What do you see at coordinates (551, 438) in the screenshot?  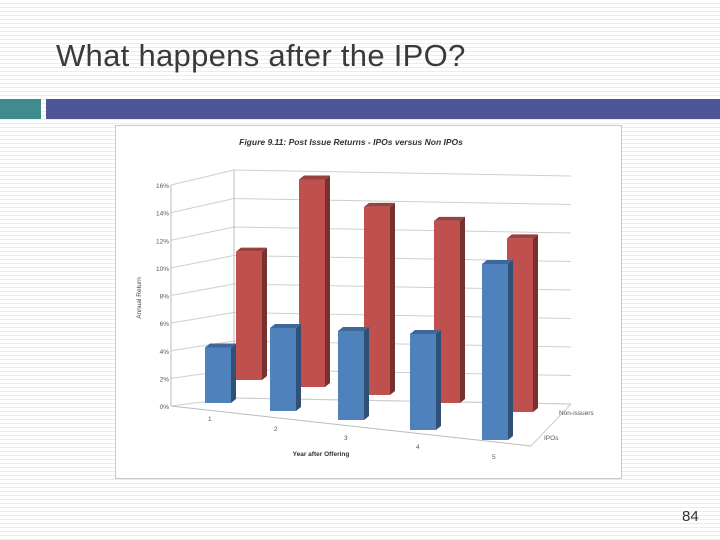 I see `series-label-ipos: IPOs` at bounding box center [551, 438].